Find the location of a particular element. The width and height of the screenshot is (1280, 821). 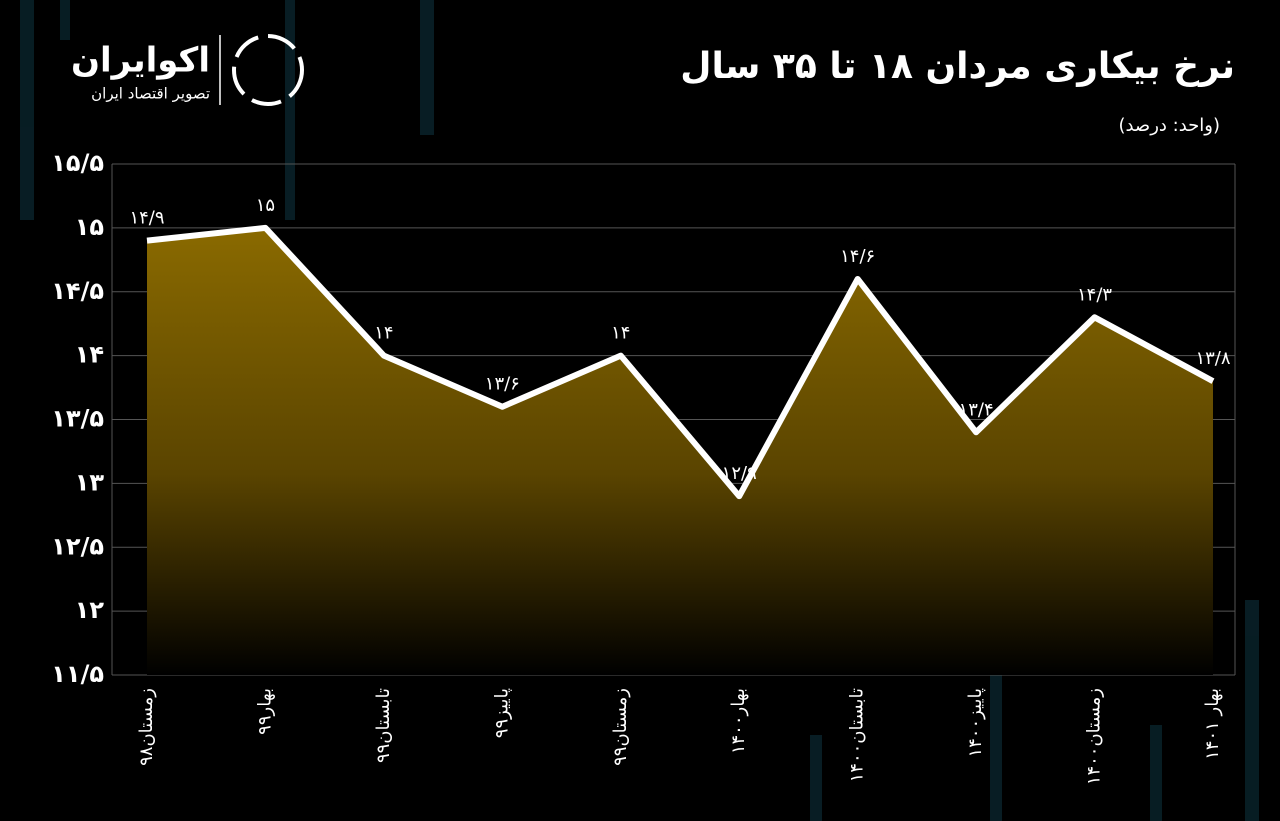

y-tick-label: ۱۳/۵ is located at coordinates (77, 419).